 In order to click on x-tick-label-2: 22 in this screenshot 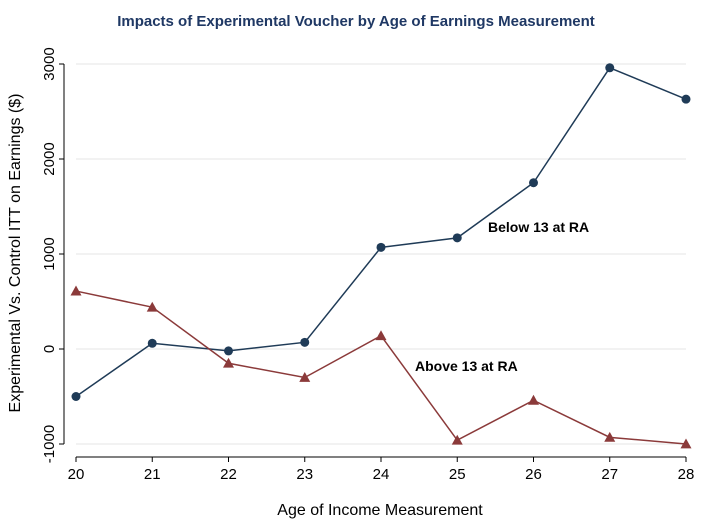, I will do `click(228, 474)`.